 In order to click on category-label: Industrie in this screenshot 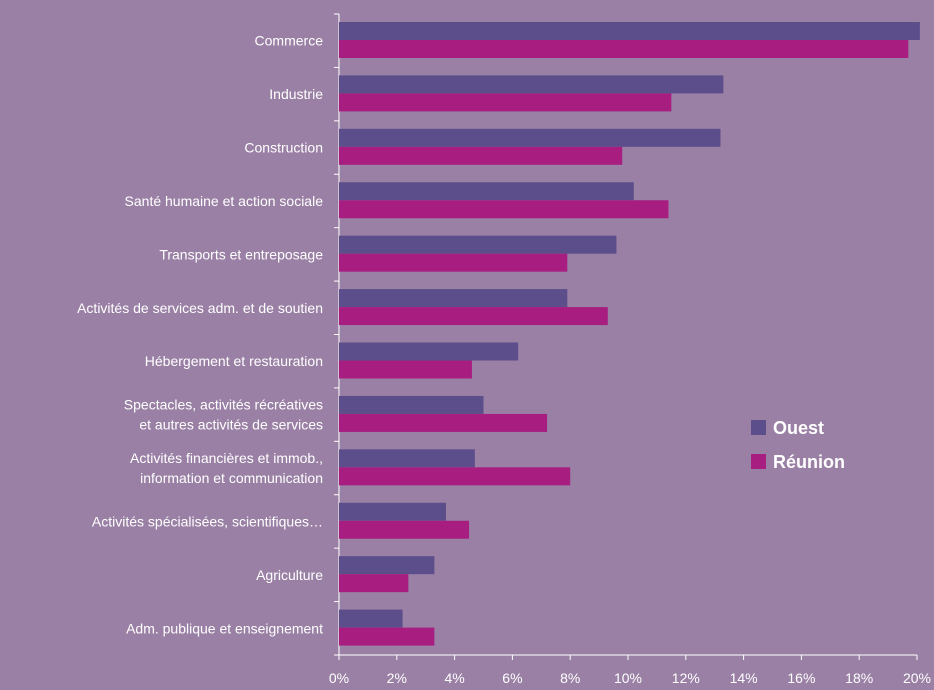, I will do `click(296, 94)`.